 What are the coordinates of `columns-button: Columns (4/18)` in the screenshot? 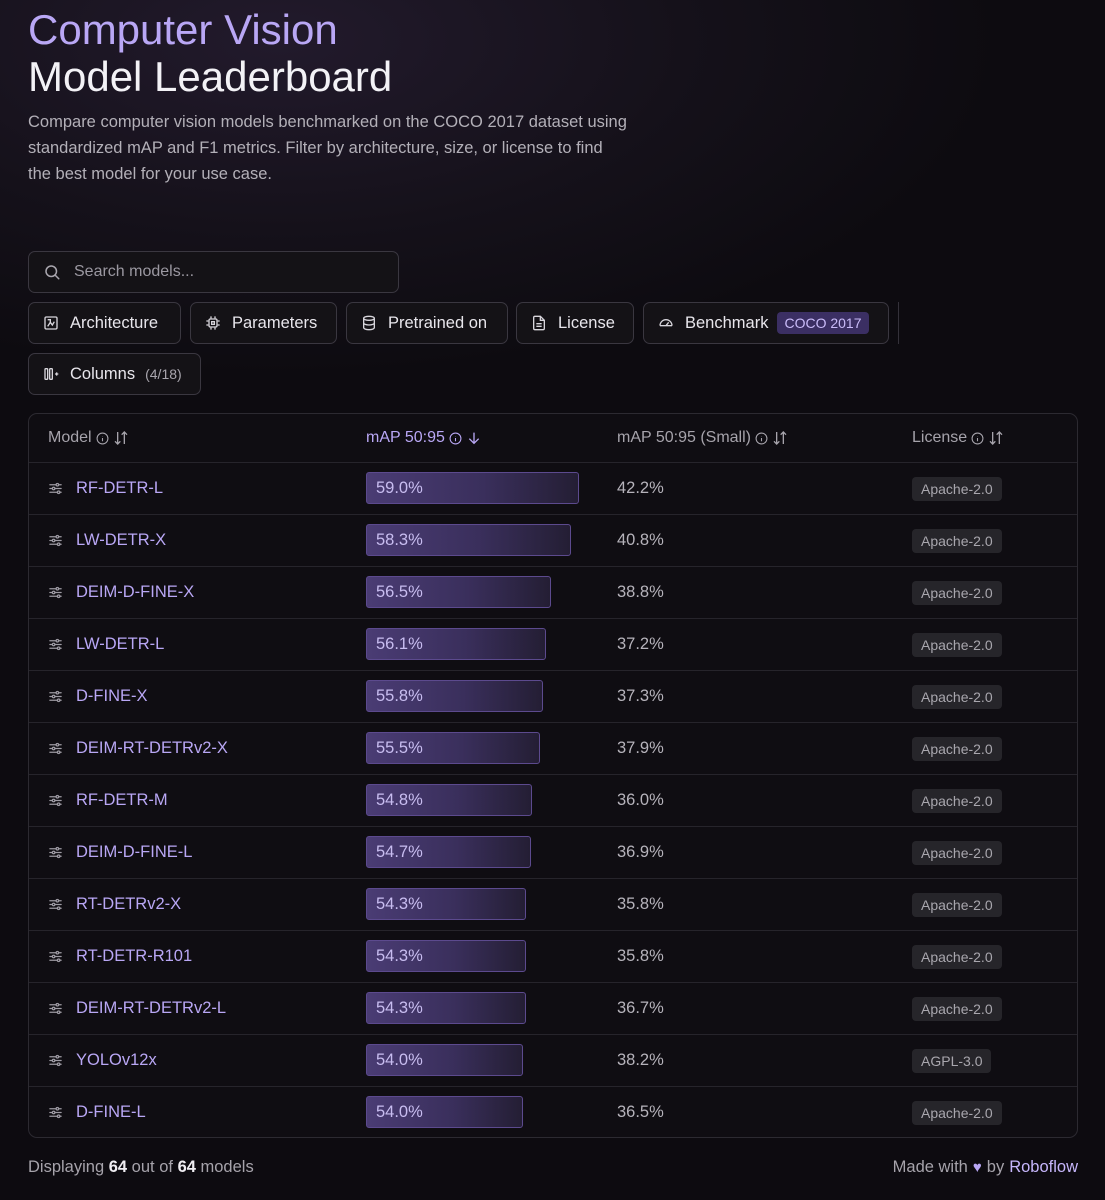 It's located at (114, 374).